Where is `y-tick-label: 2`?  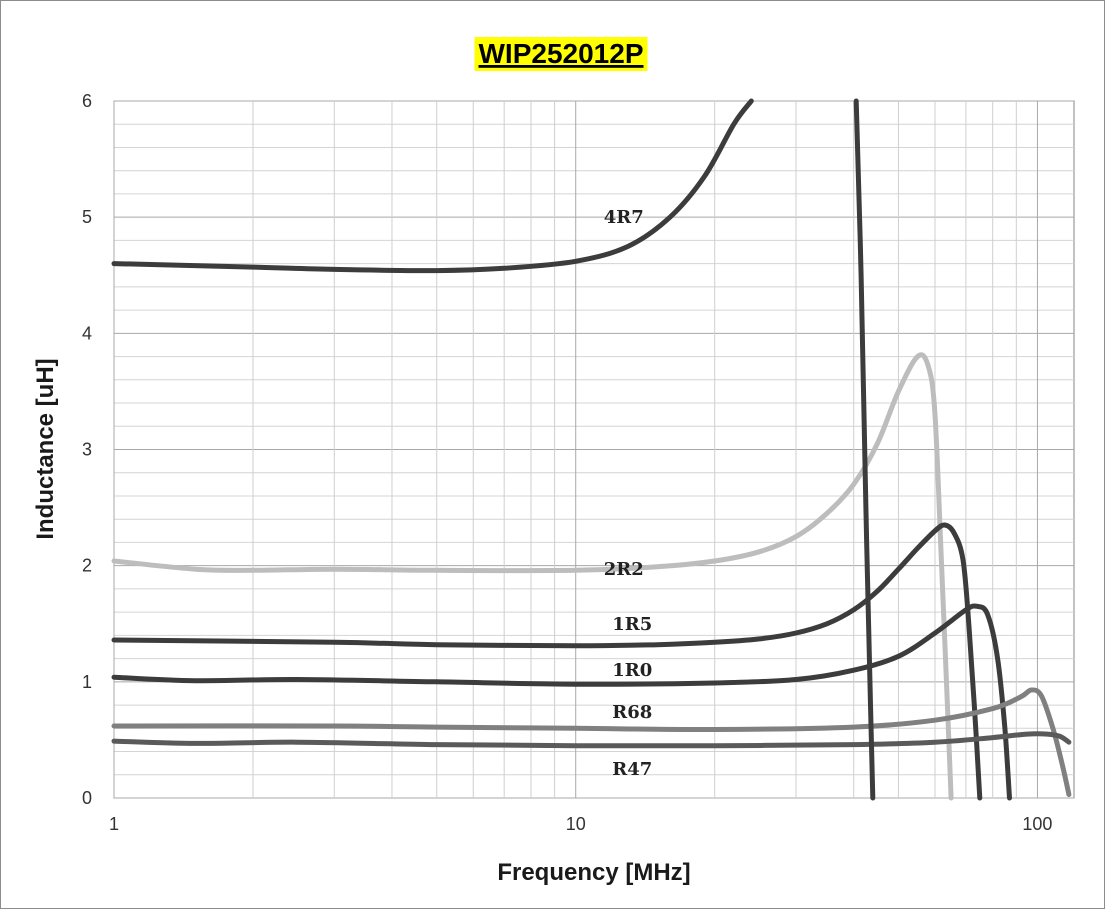 y-tick-label: 2 is located at coordinates (87, 566).